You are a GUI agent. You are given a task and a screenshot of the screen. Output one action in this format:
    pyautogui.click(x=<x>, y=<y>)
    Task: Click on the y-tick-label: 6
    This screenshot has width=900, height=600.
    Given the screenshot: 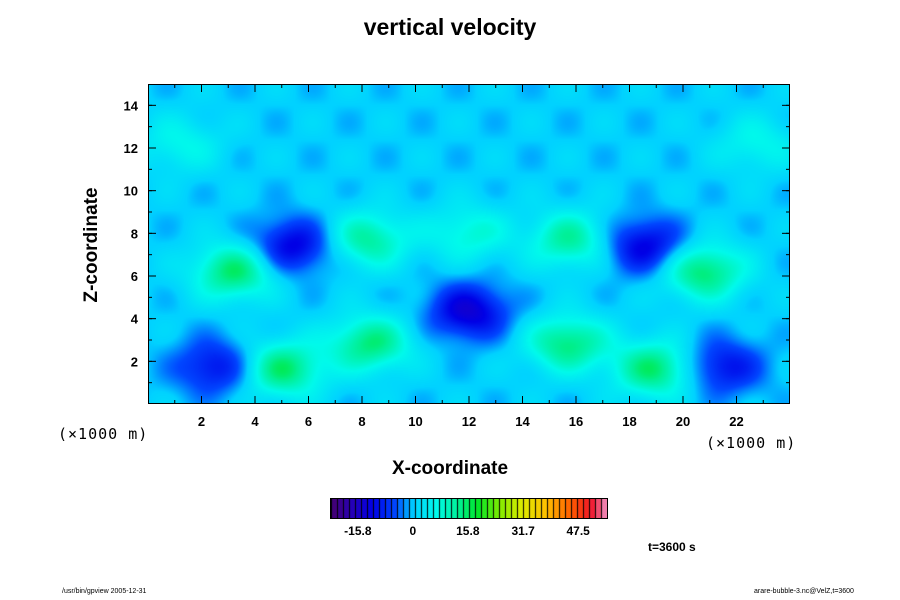 What is the action you would take?
    pyautogui.click(x=134, y=276)
    